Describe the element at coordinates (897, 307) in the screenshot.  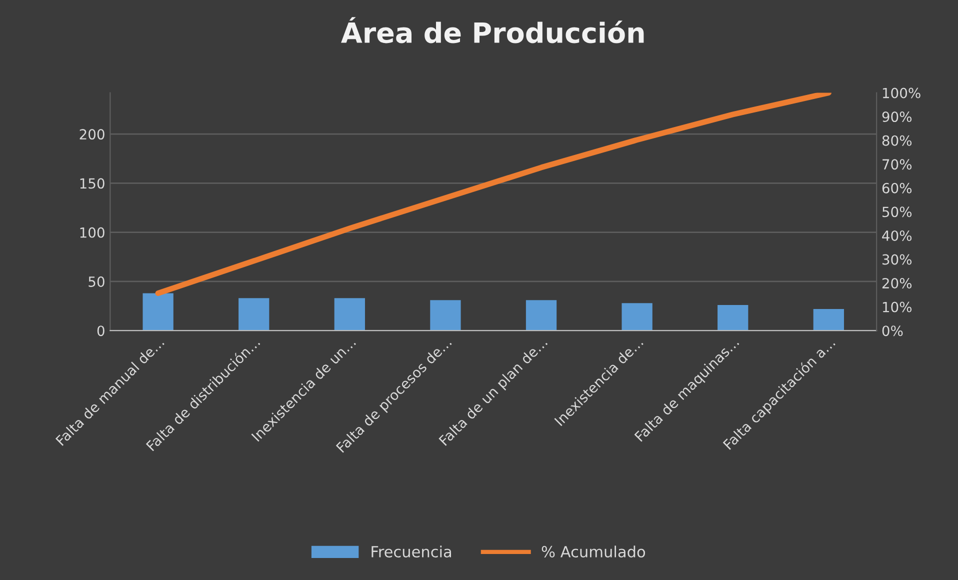
I see `y2-tick-label: 10%` at that location.